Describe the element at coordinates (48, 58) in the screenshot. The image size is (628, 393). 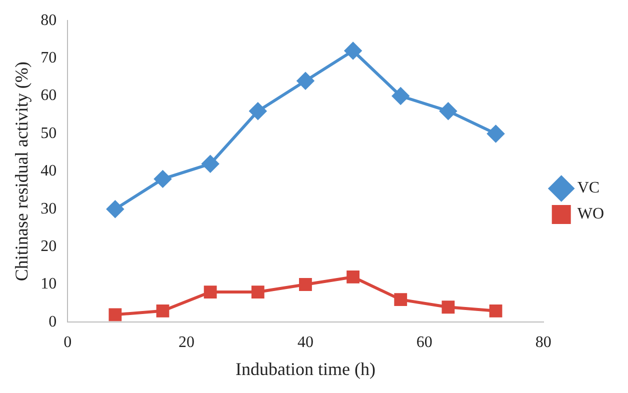
I see `y-tick-label: 70` at that location.